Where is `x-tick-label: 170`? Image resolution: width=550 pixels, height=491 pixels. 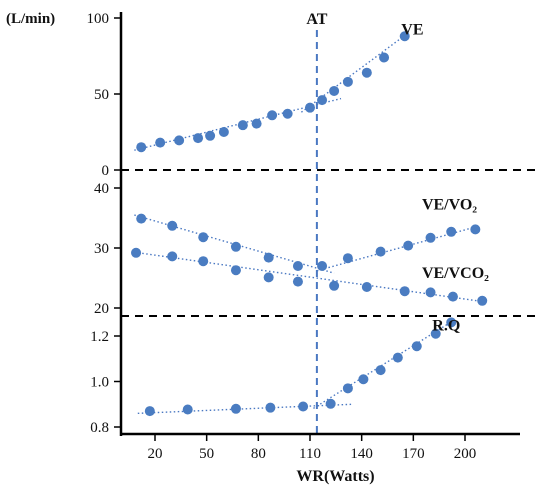 x-tick-label: 170 is located at coordinates (413, 454).